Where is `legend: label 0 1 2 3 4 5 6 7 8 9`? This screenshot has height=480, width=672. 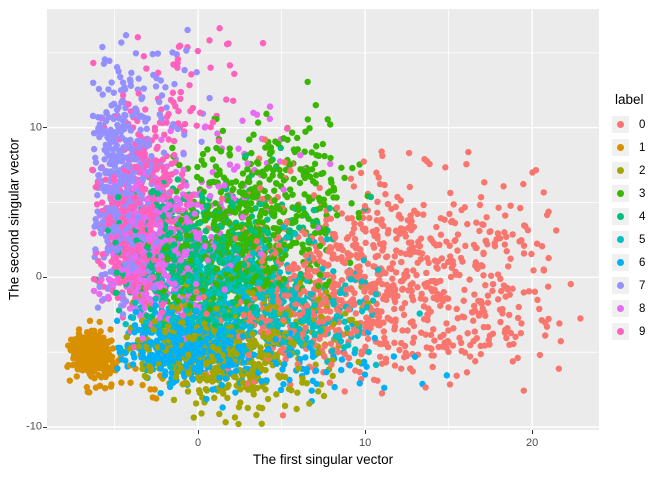 legend: label 0 1 2 3 4 5 6 7 8 9 is located at coordinates (628, 217).